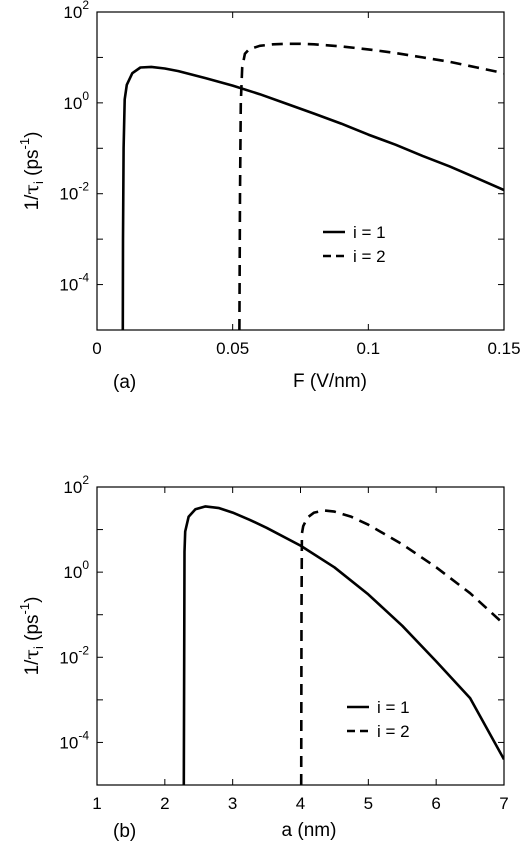 The image size is (526, 858). Describe the element at coordinates (330, 381) in the screenshot. I see `x-axis-label: F (V/nm)` at that location.